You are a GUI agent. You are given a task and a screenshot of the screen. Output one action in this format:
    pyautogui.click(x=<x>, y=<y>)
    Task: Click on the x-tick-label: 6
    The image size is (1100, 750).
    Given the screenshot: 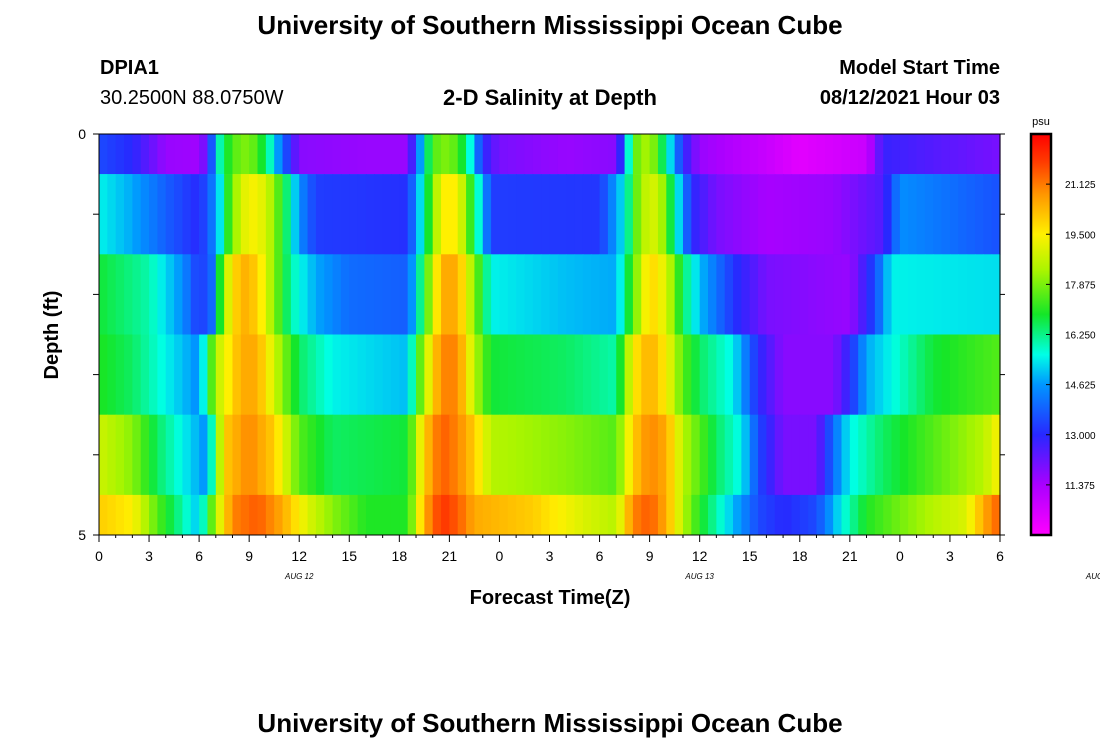 What is the action you would take?
    pyautogui.click(x=1000, y=556)
    